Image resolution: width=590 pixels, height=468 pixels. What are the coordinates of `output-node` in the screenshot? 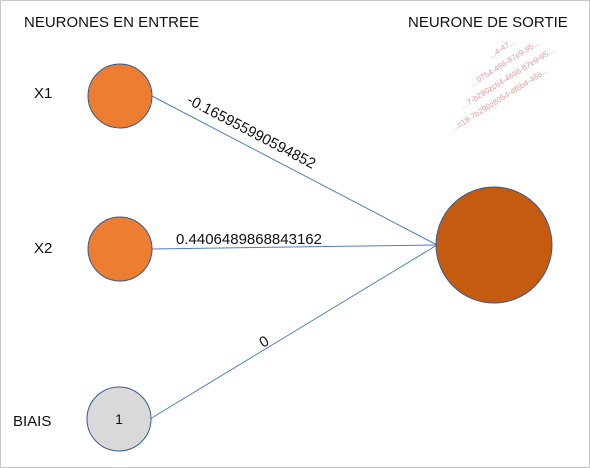 It's located at (494, 245).